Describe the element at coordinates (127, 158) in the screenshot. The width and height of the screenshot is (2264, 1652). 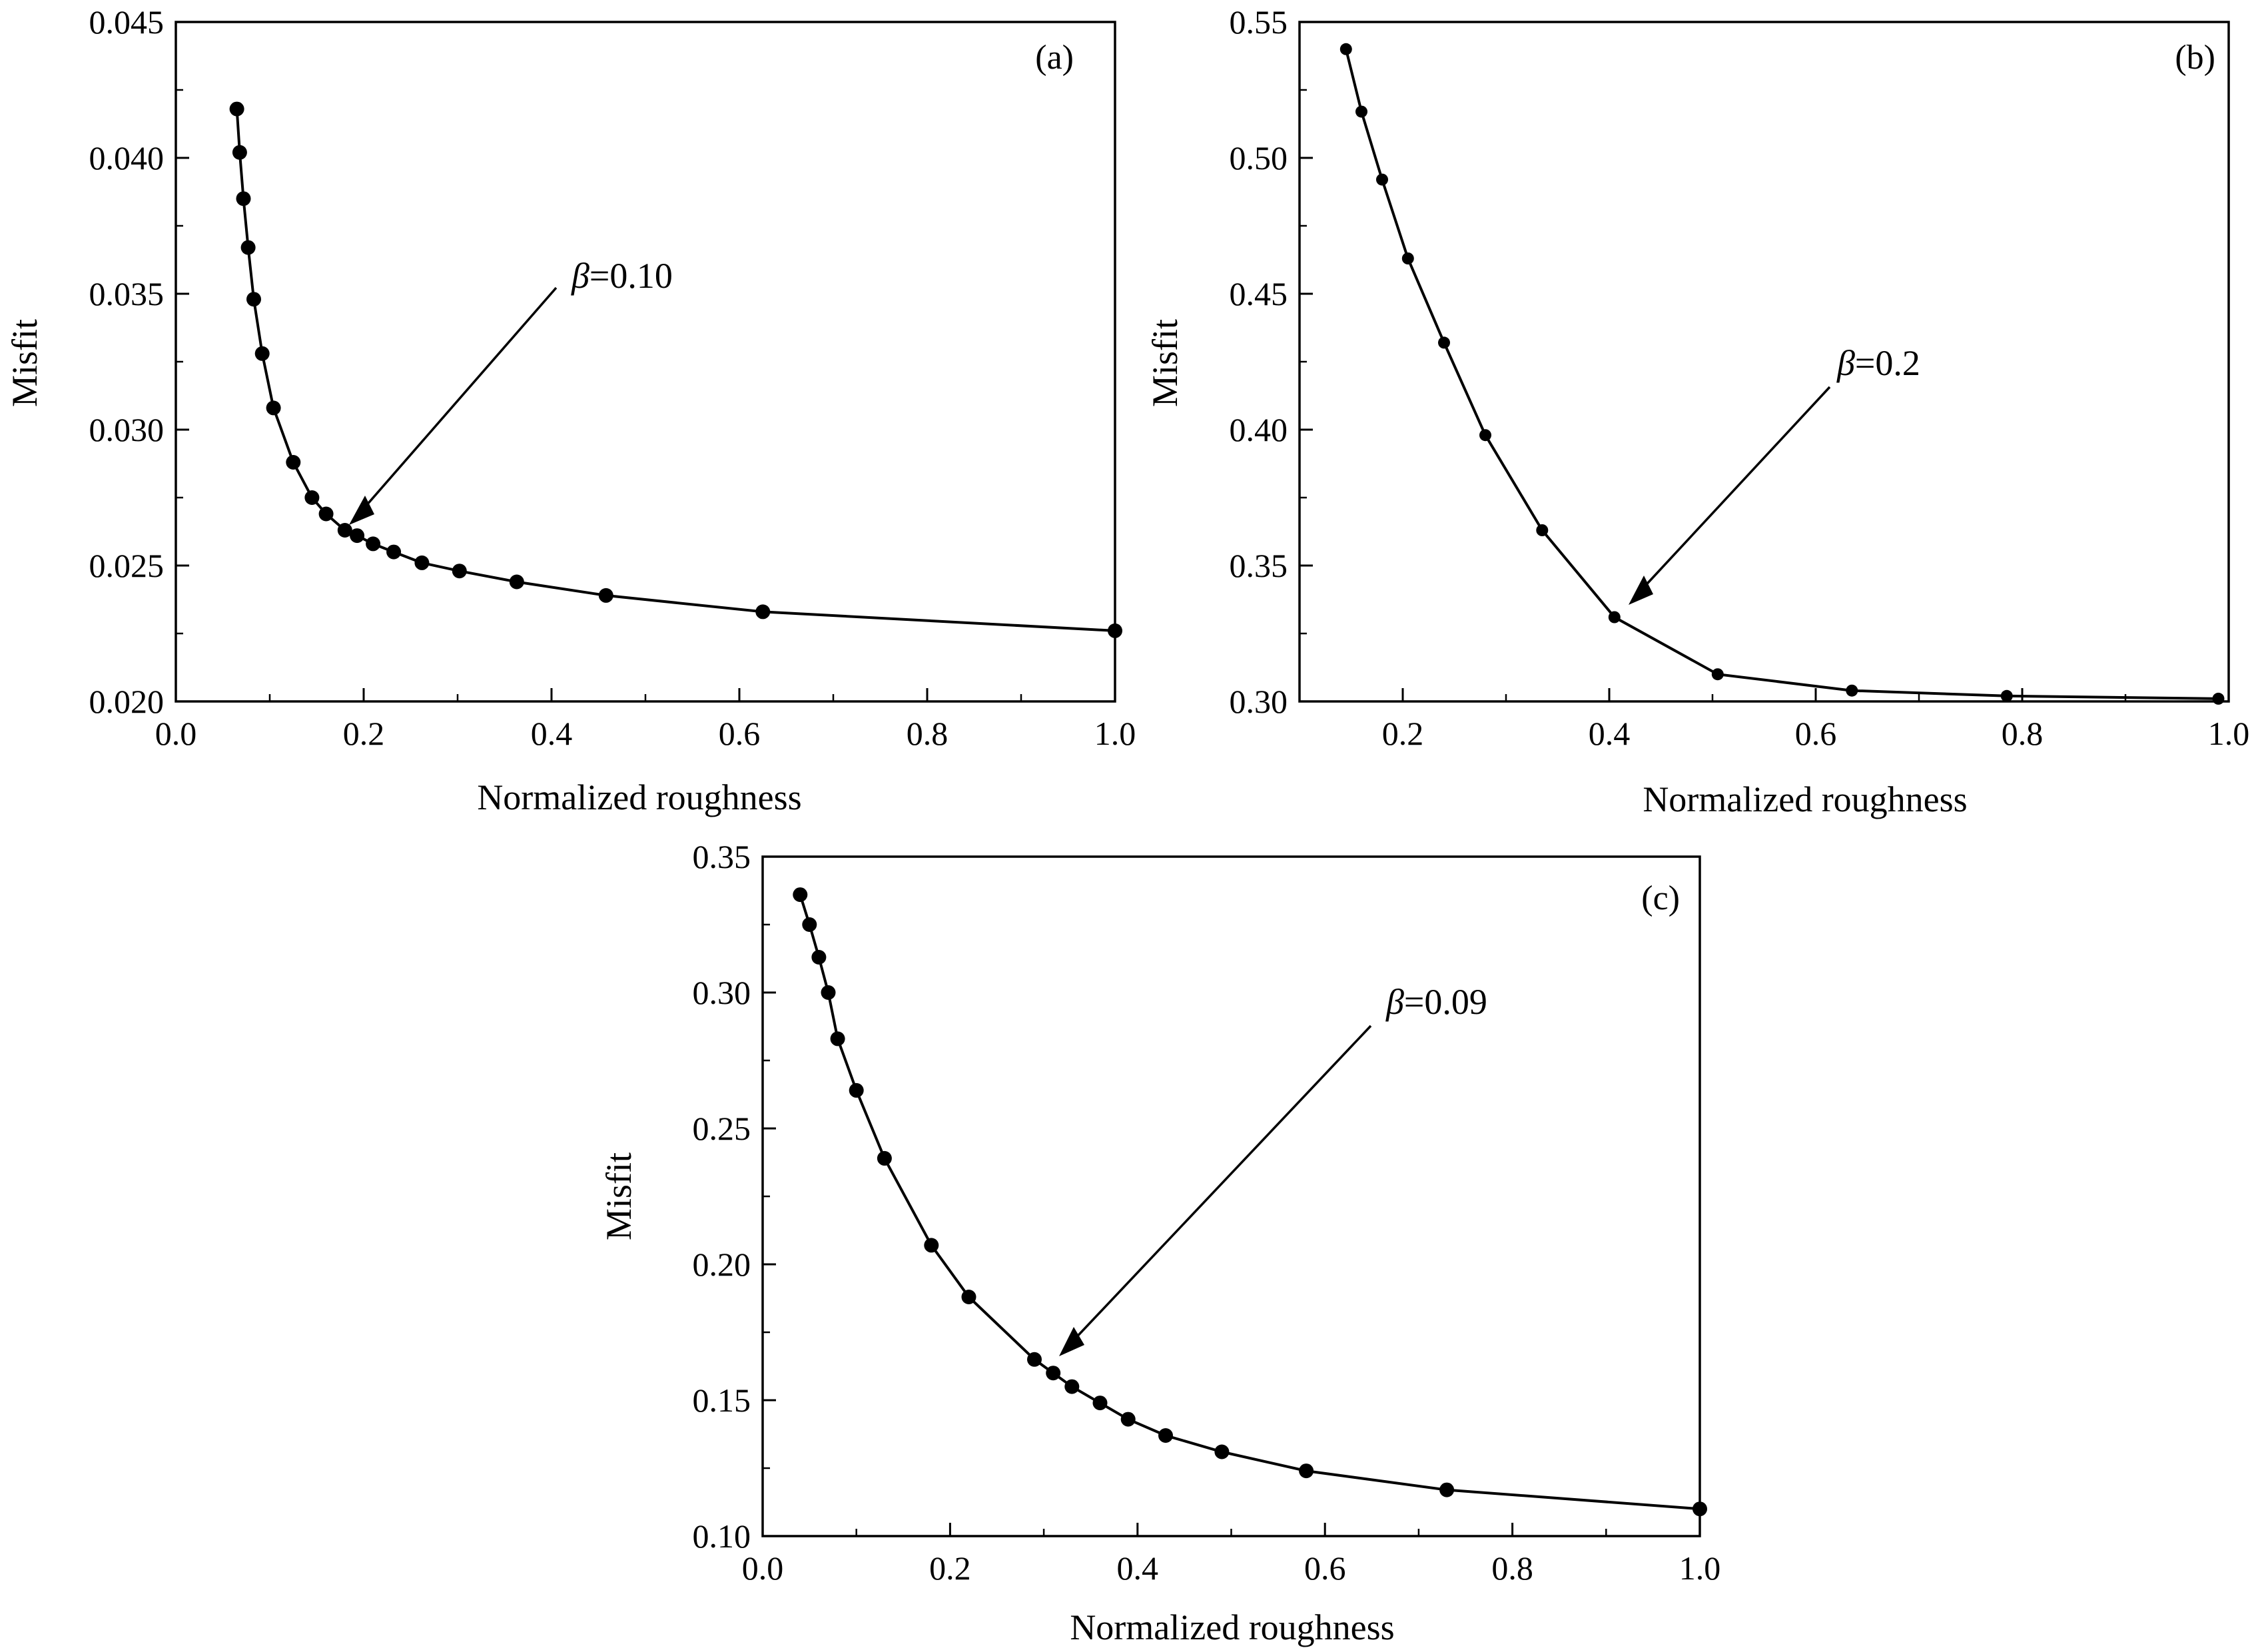
I see `y-tick-label: 0.040` at that location.